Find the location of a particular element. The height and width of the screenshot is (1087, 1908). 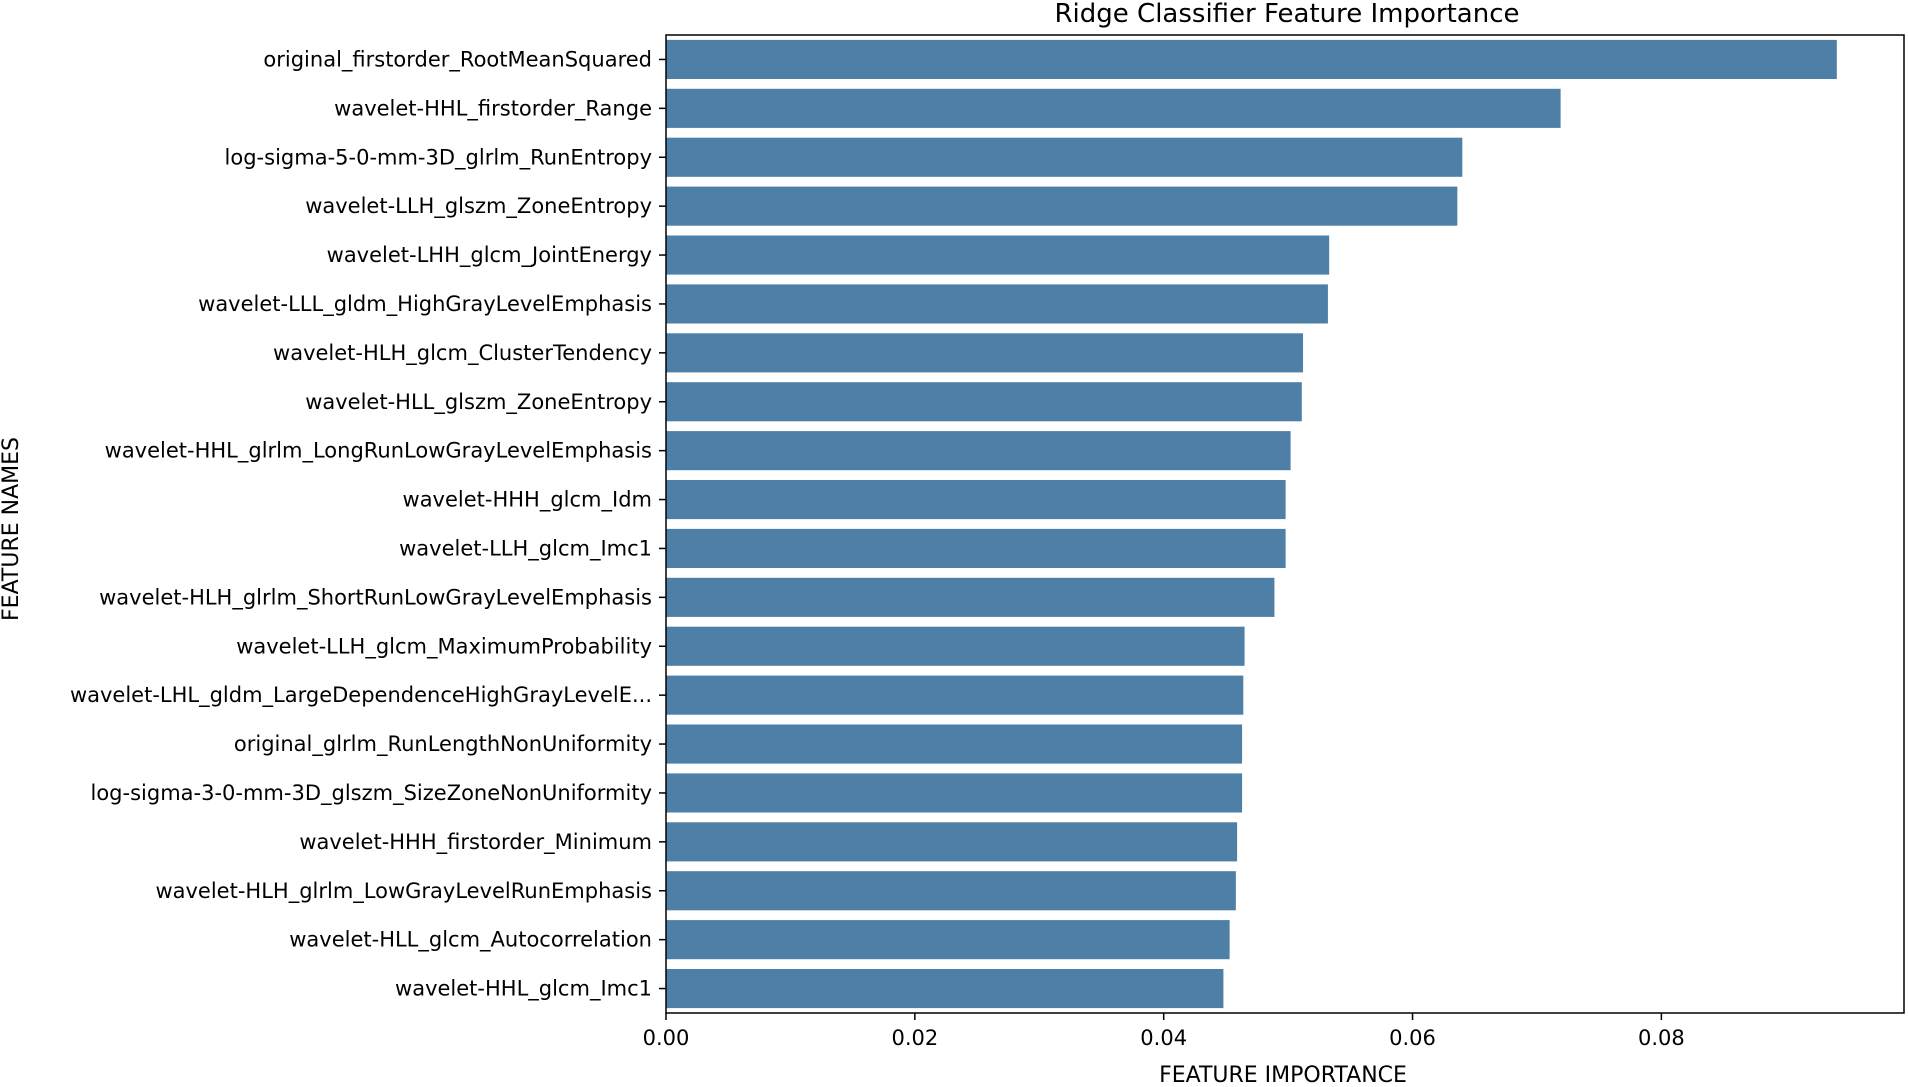

y-tick-label: wavelet-HLH_glcm_ClusterTendency is located at coordinates (462, 353).